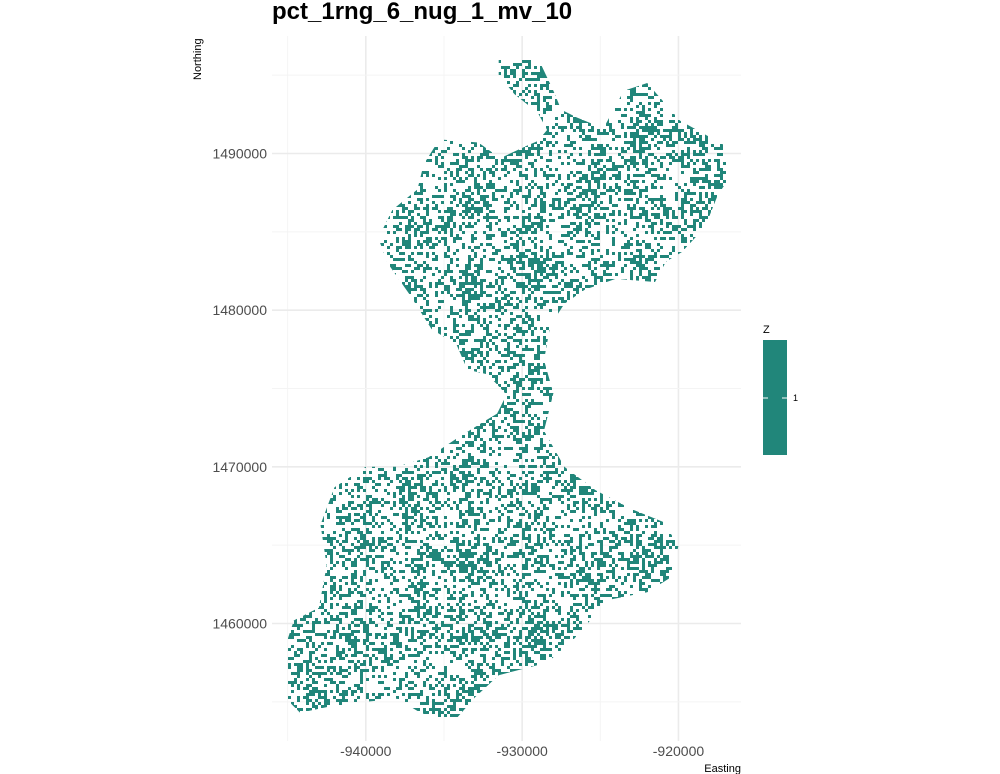 Image resolution: width=1000 pixels, height=774 pixels. I want to click on y-tick-label: 1480000, so click(239, 310).